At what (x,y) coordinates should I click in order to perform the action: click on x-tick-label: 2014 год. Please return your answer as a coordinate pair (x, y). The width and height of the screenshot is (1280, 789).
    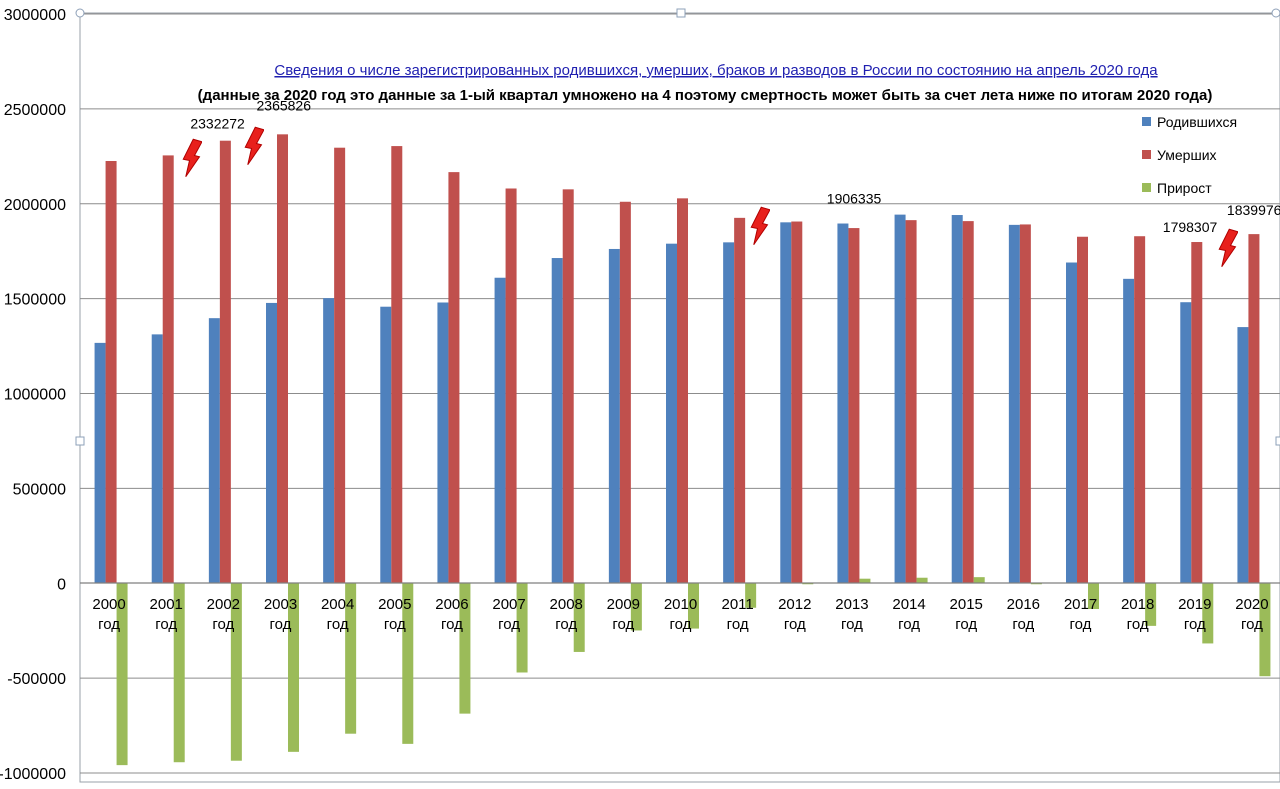
    Looking at the image, I should click on (908, 614).